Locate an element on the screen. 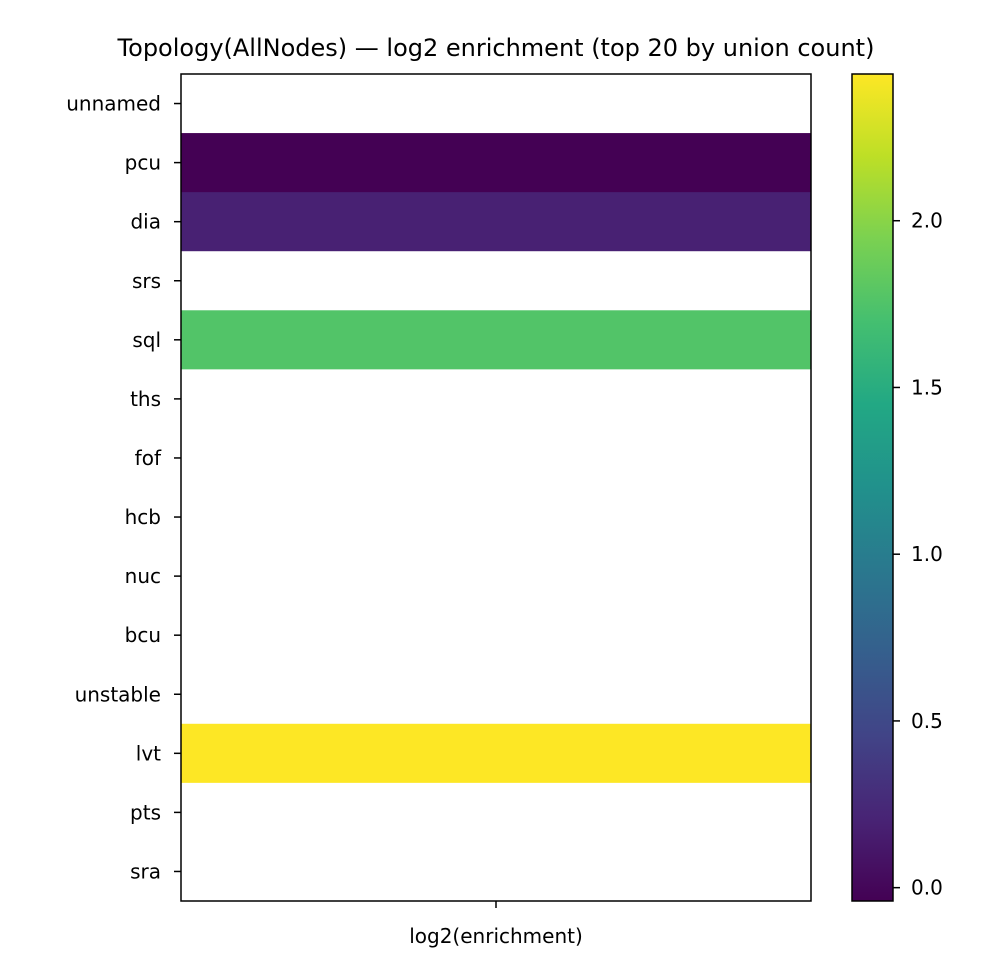  heatmap-cell-pts is located at coordinates (496, 812).